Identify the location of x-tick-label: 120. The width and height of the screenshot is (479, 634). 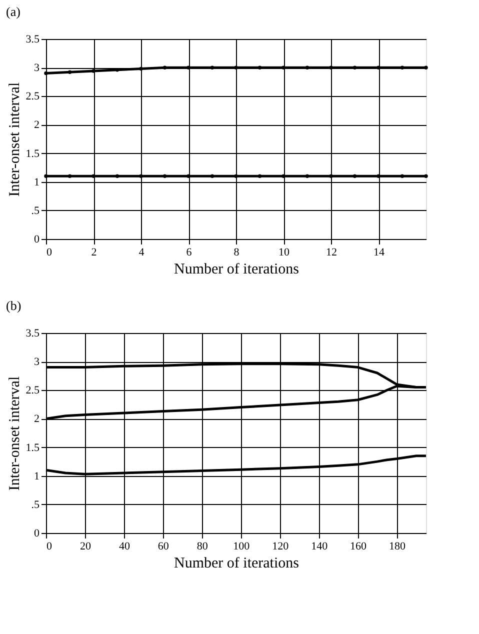
(281, 546).